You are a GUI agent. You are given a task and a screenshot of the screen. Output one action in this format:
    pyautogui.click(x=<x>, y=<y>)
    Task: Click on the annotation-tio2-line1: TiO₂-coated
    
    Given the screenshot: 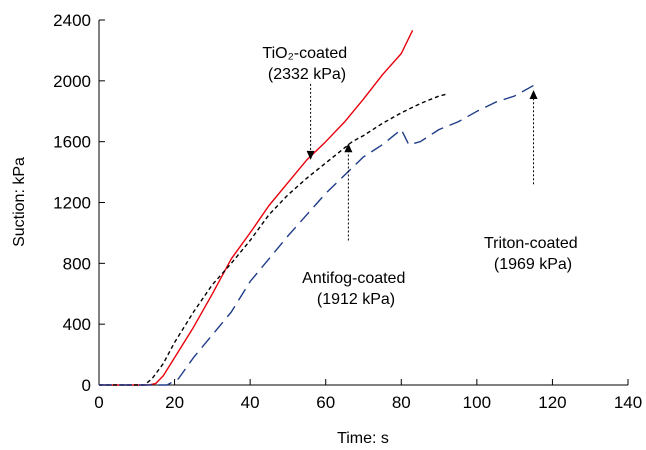 What is the action you would take?
    pyautogui.click(x=304, y=53)
    